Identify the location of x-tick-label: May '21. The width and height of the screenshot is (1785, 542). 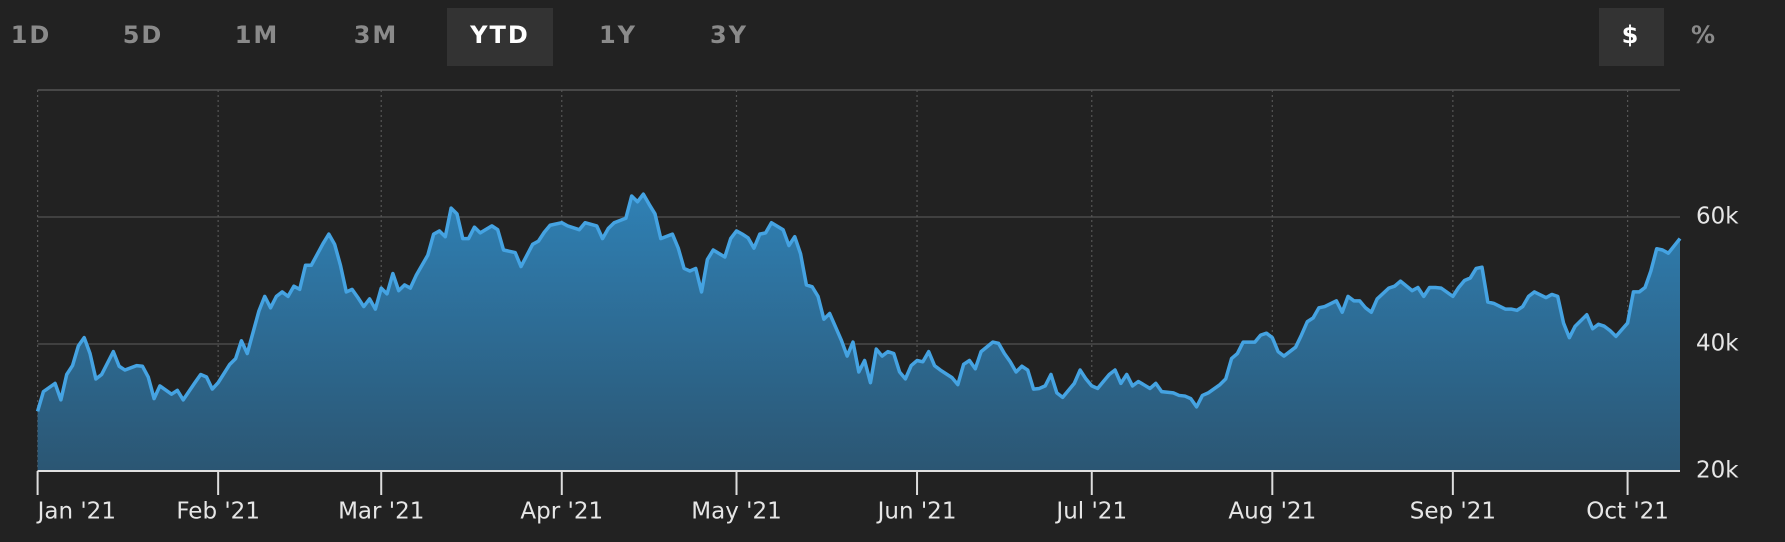
(736, 512).